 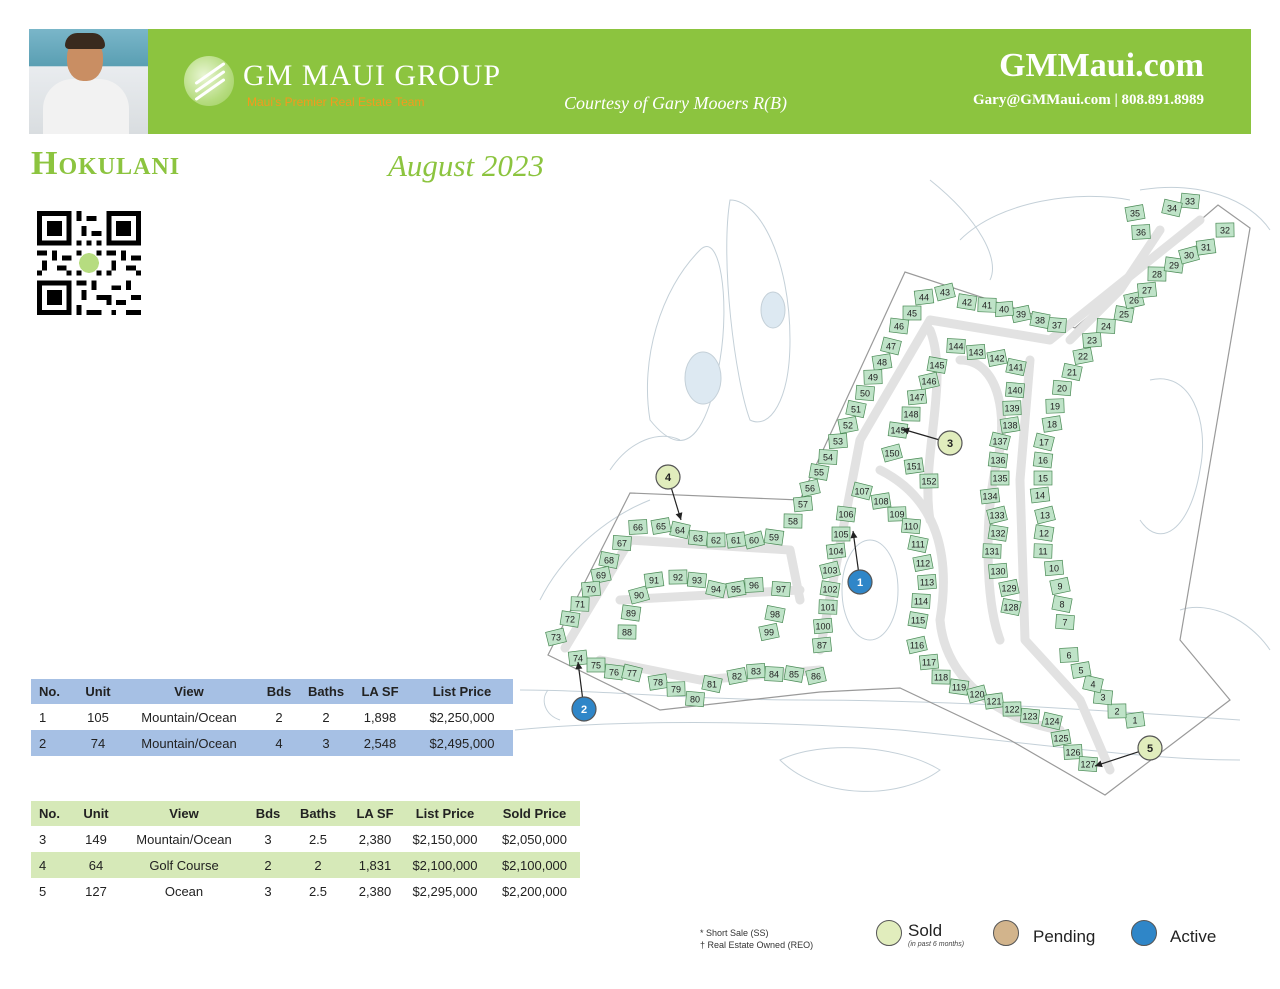 I want to click on unit-lot: 119, so click(x=959, y=687).